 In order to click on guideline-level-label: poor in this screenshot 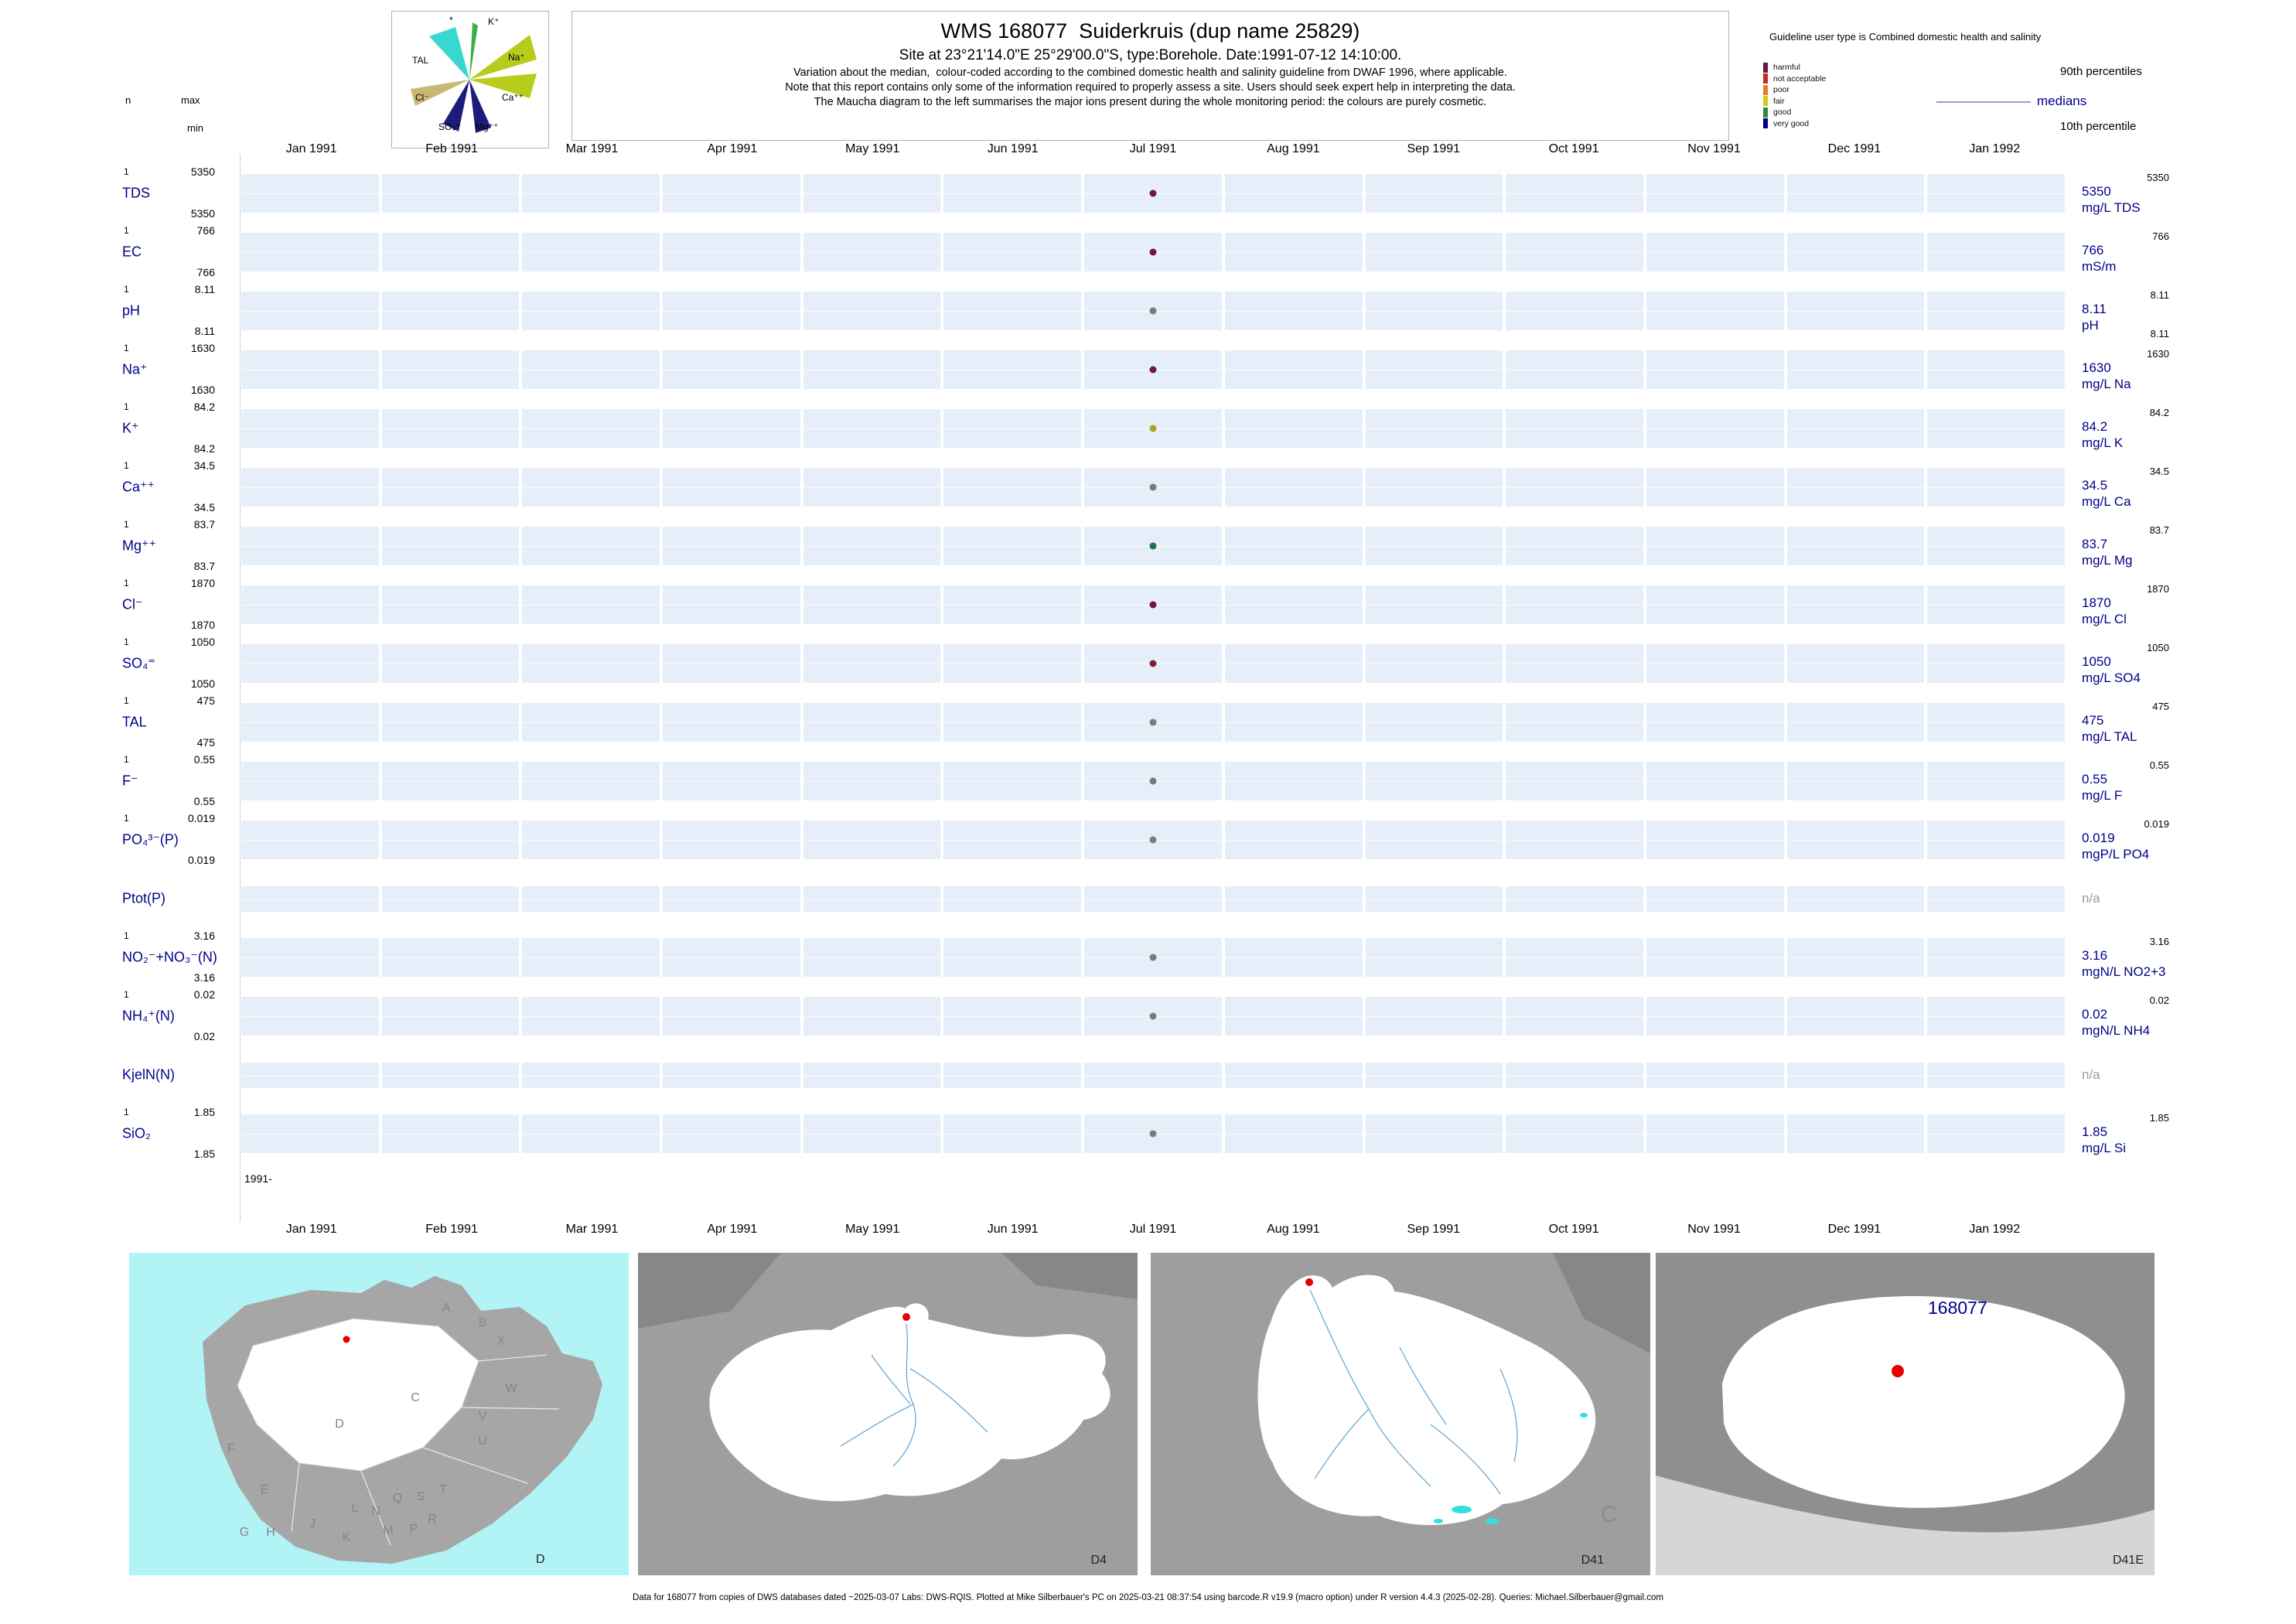, I will do `click(1781, 90)`.